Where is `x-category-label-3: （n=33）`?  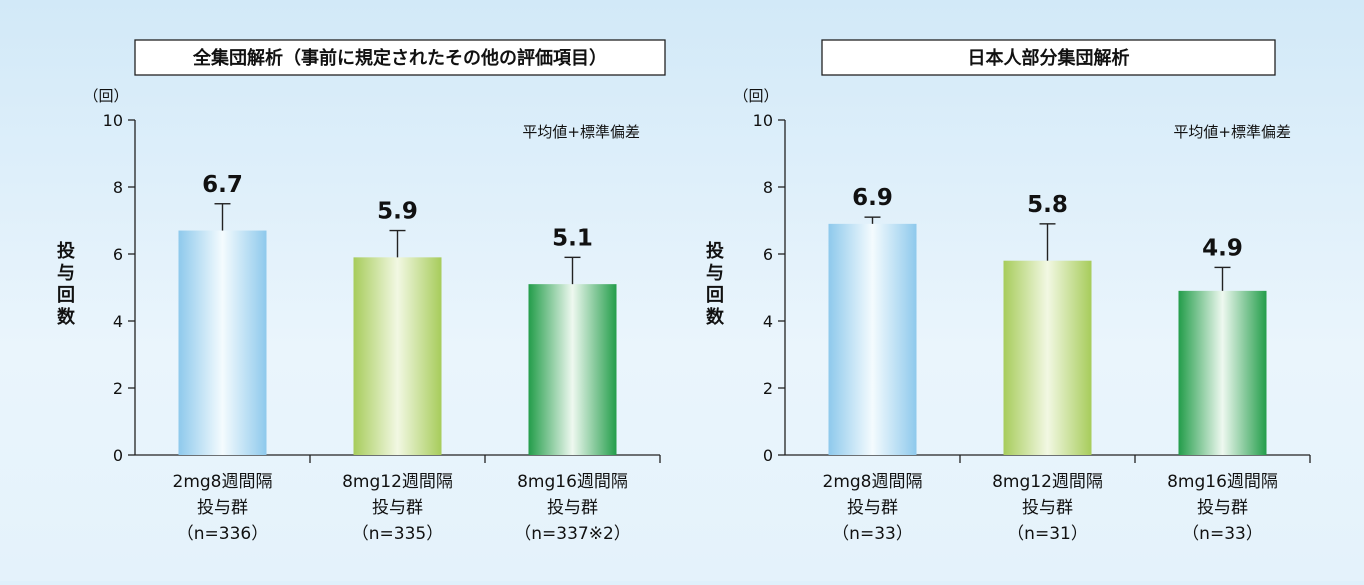
x-category-label-3: （n=33） is located at coordinates (1222, 534).